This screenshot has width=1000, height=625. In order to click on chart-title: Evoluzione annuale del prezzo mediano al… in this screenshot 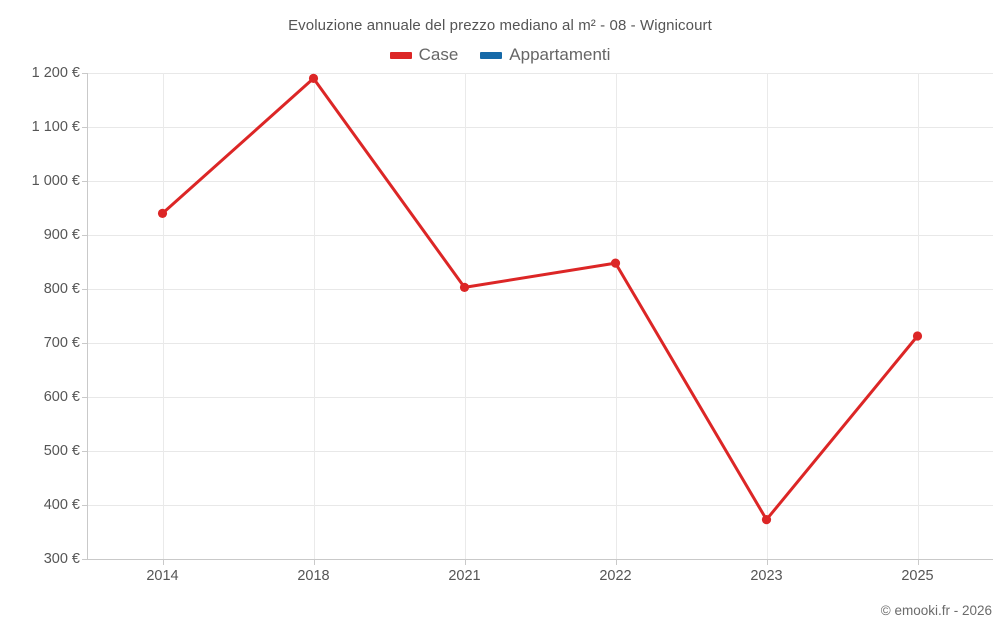, I will do `click(500, 25)`.